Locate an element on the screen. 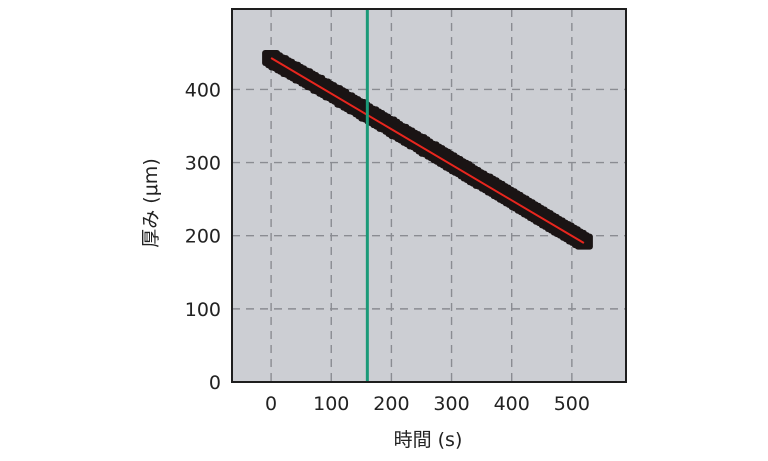 The width and height of the screenshot is (768, 461). y-tick-label: 200 is located at coordinates (203, 237).